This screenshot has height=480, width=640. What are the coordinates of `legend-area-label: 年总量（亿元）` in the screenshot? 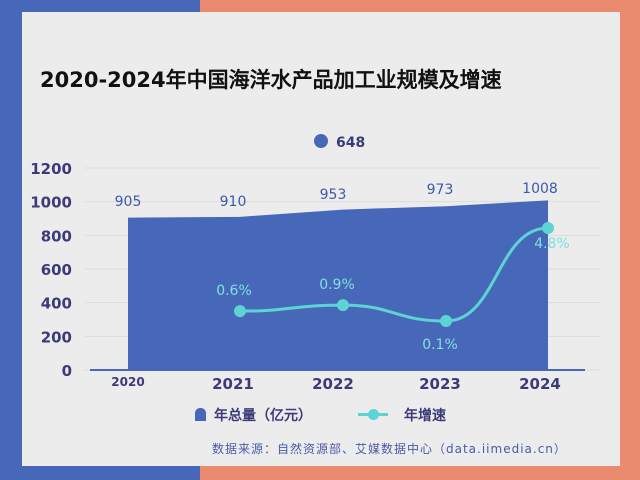 It's located at (263, 416).